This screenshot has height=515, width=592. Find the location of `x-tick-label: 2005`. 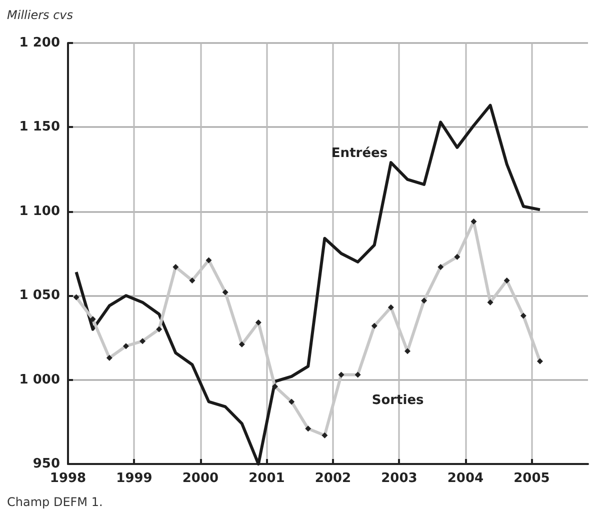

x-tick-label: 2005 is located at coordinates (532, 478).